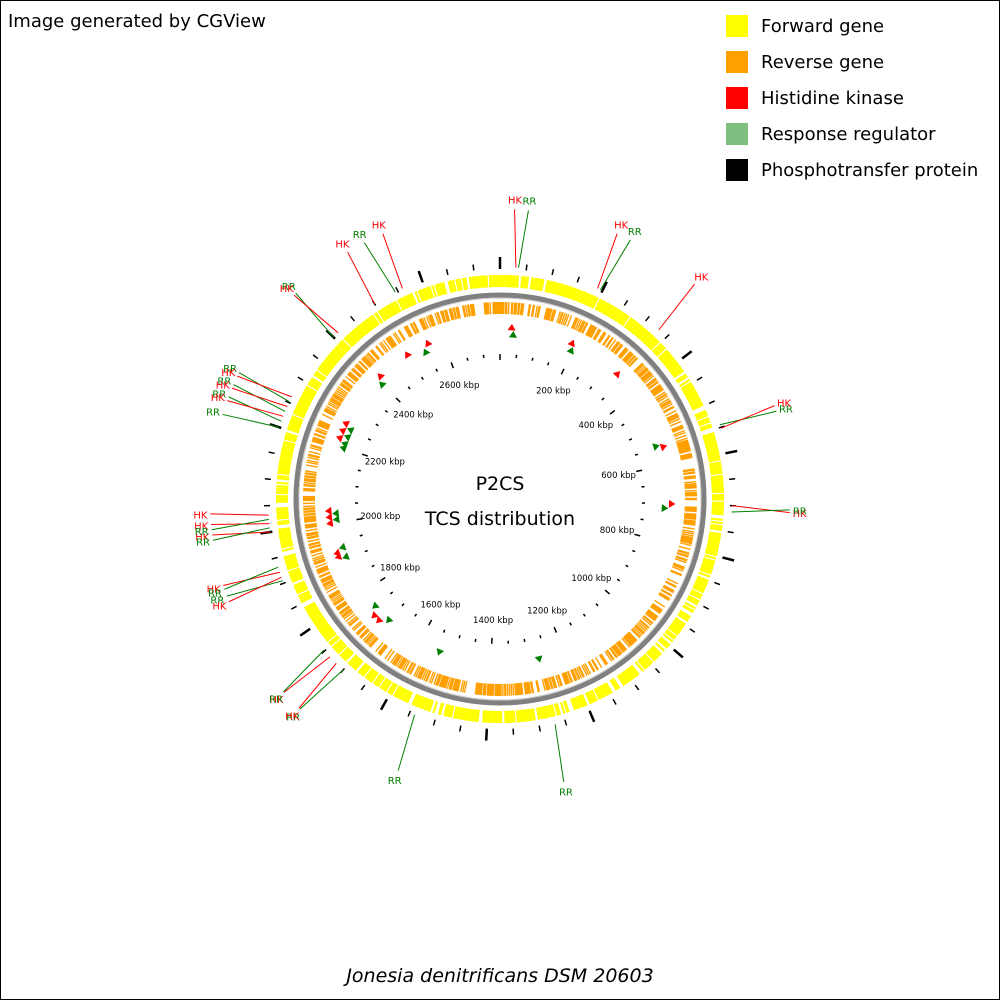 Image resolution: width=1000 pixels, height=1000 pixels. Describe the element at coordinates (287, 289) in the screenshot. I see `hk-label: HK` at that location.